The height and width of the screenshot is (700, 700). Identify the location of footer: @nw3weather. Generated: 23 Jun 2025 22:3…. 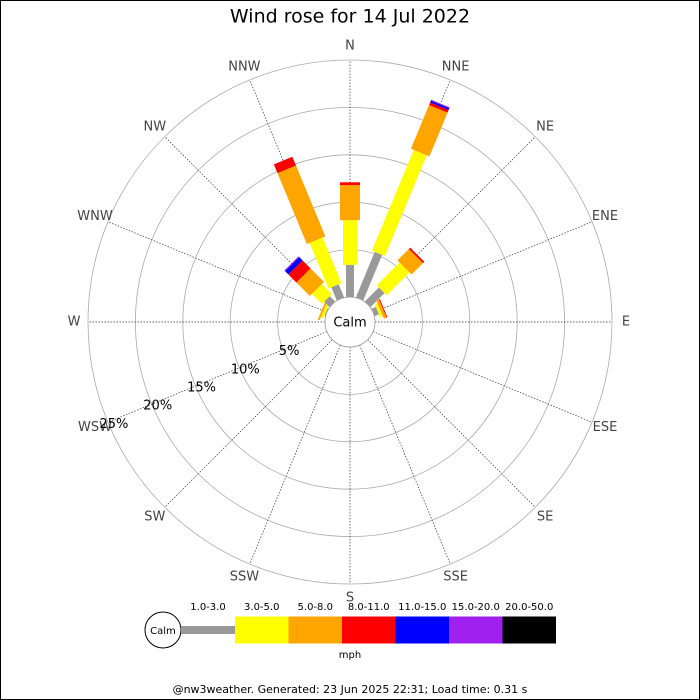
(350, 689).